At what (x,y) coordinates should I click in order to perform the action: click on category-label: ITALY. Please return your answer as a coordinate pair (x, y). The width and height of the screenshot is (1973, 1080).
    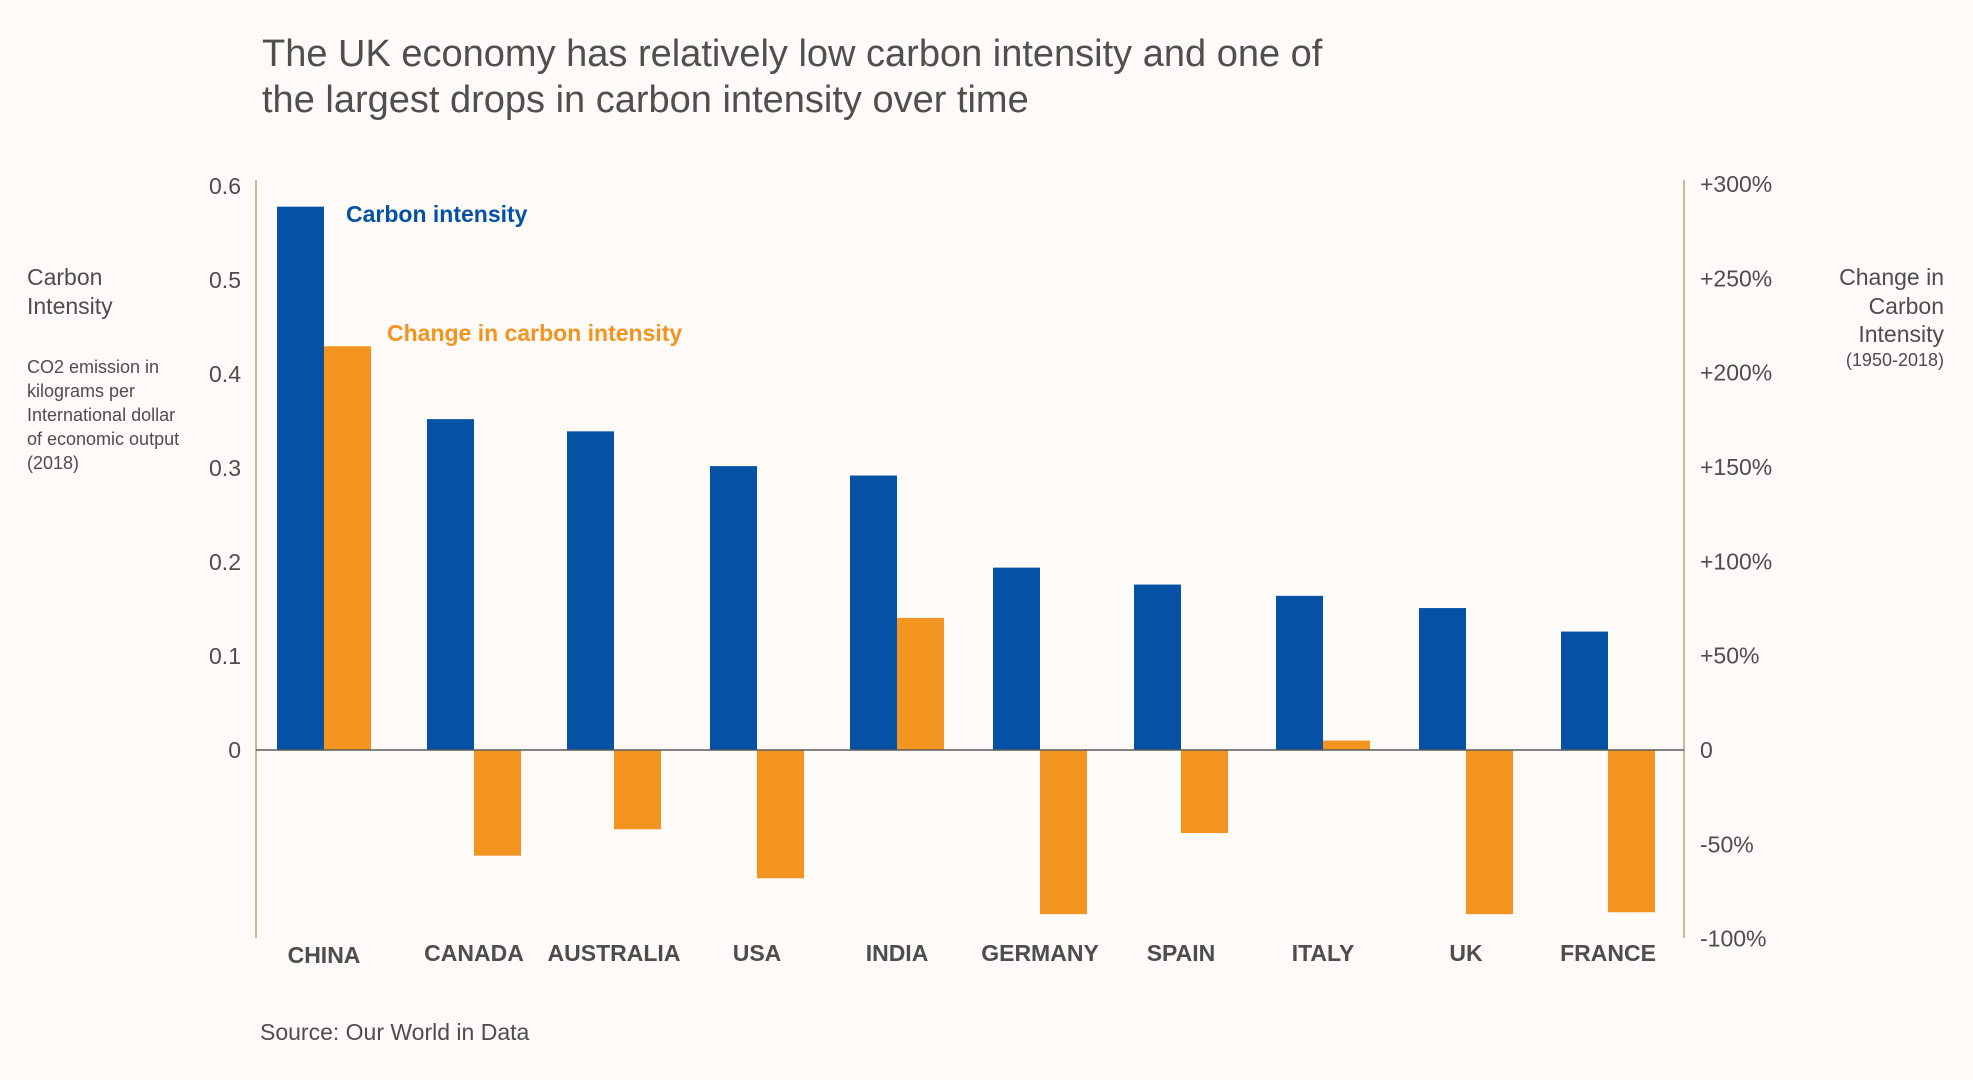
    Looking at the image, I should click on (1323, 953).